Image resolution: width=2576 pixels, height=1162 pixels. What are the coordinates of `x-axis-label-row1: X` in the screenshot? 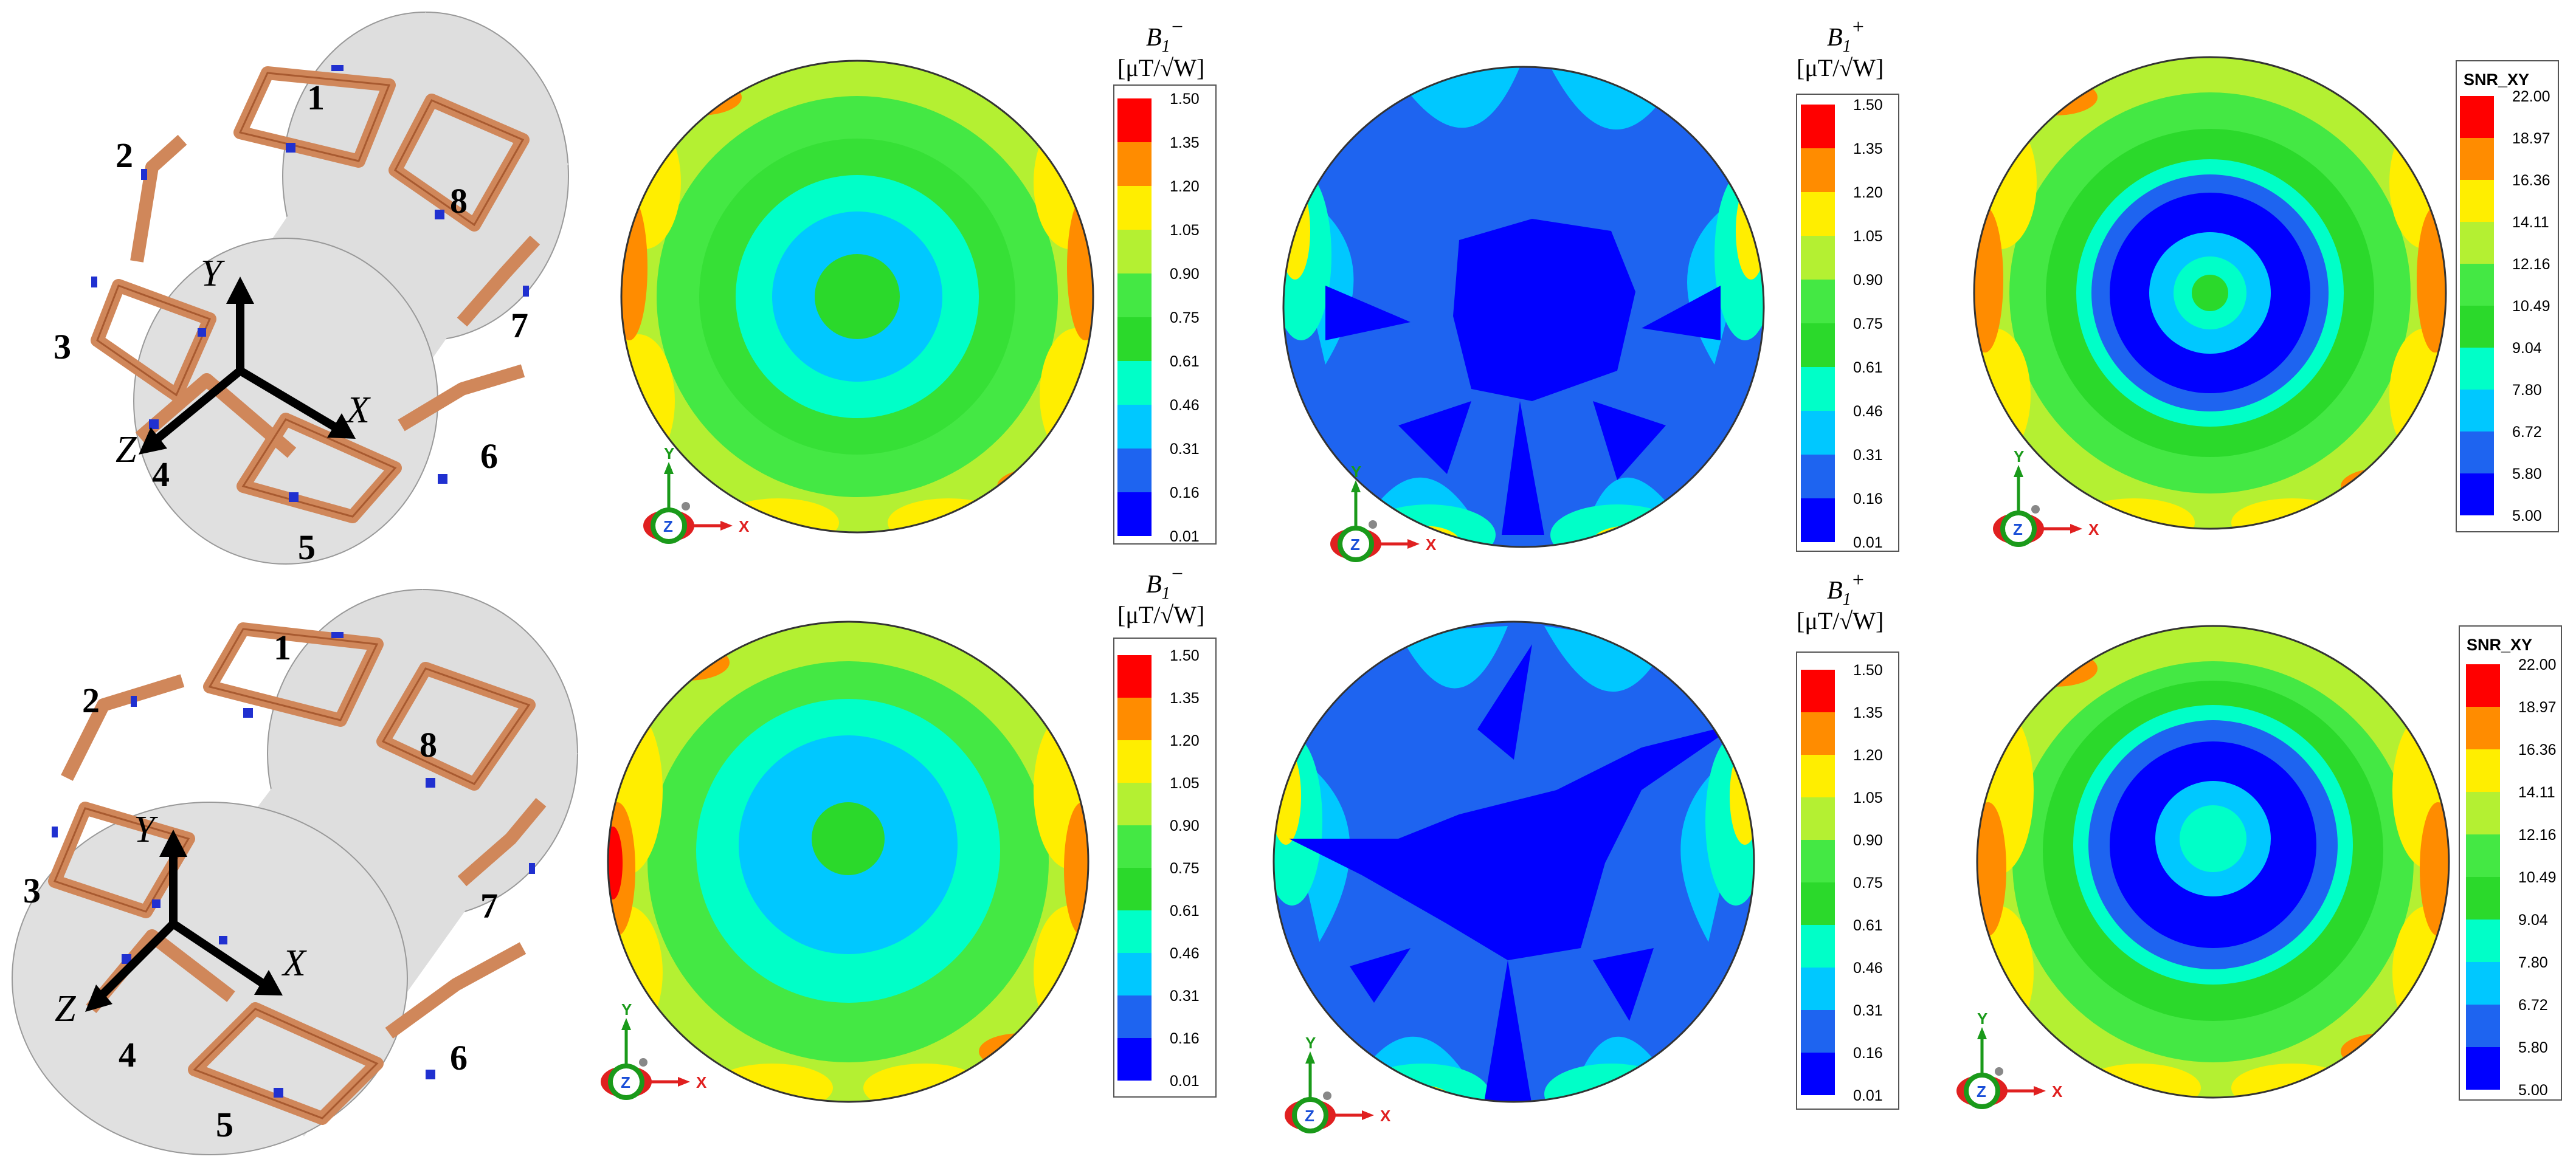 It's located at (358, 410).